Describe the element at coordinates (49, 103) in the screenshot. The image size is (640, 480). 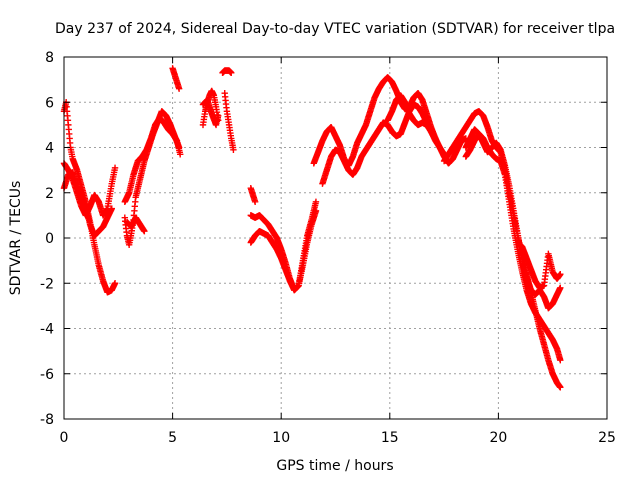
I see `y-tick-label: 6` at that location.